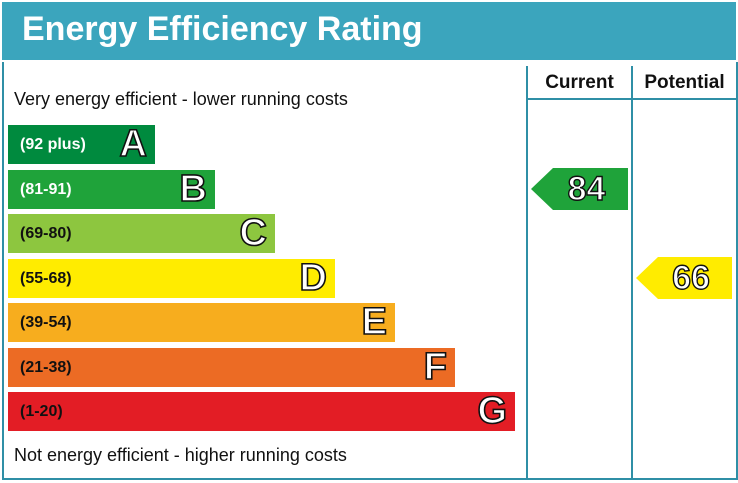 The height and width of the screenshot is (483, 738). I want to click on potential-rating-arrow: 66, so click(684, 278).